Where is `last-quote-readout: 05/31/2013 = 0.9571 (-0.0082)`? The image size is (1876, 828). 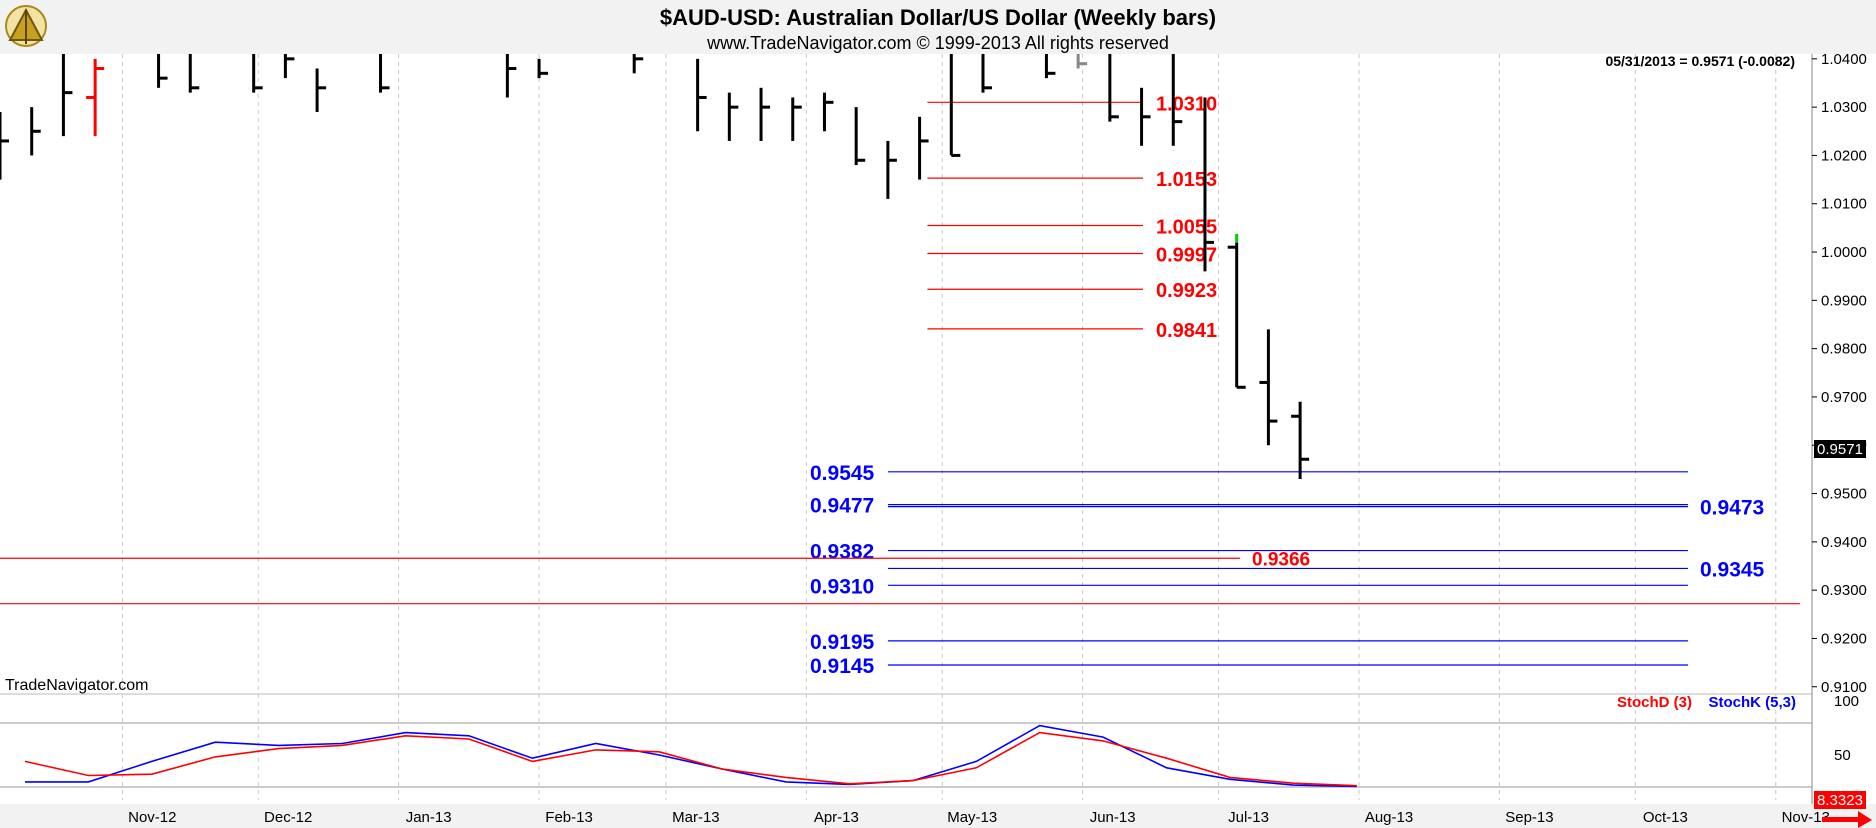
last-quote-readout: 05/31/2013 = 0.9571 (-0.0082) is located at coordinates (1700, 61).